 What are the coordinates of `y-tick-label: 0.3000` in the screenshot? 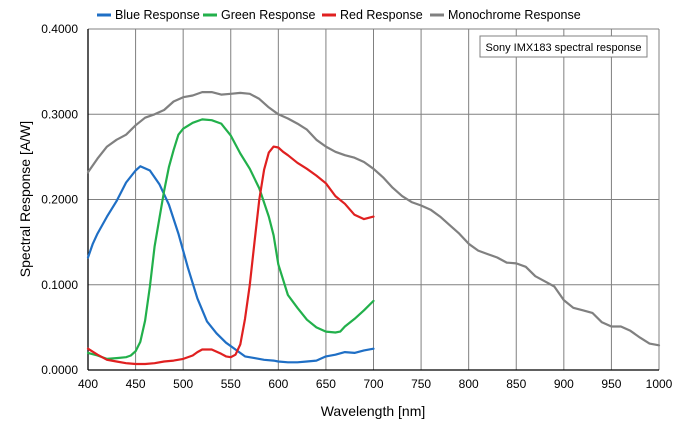 It's located at (59, 114).